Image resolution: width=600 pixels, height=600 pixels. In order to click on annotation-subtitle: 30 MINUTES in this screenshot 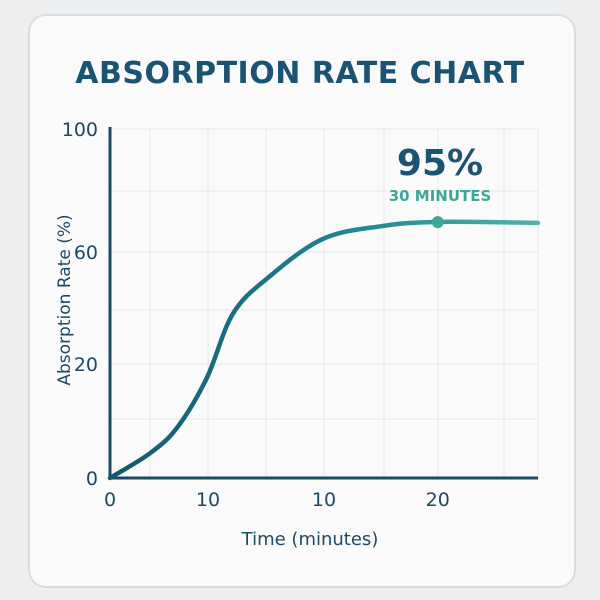, I will do `click(440, 196)`.